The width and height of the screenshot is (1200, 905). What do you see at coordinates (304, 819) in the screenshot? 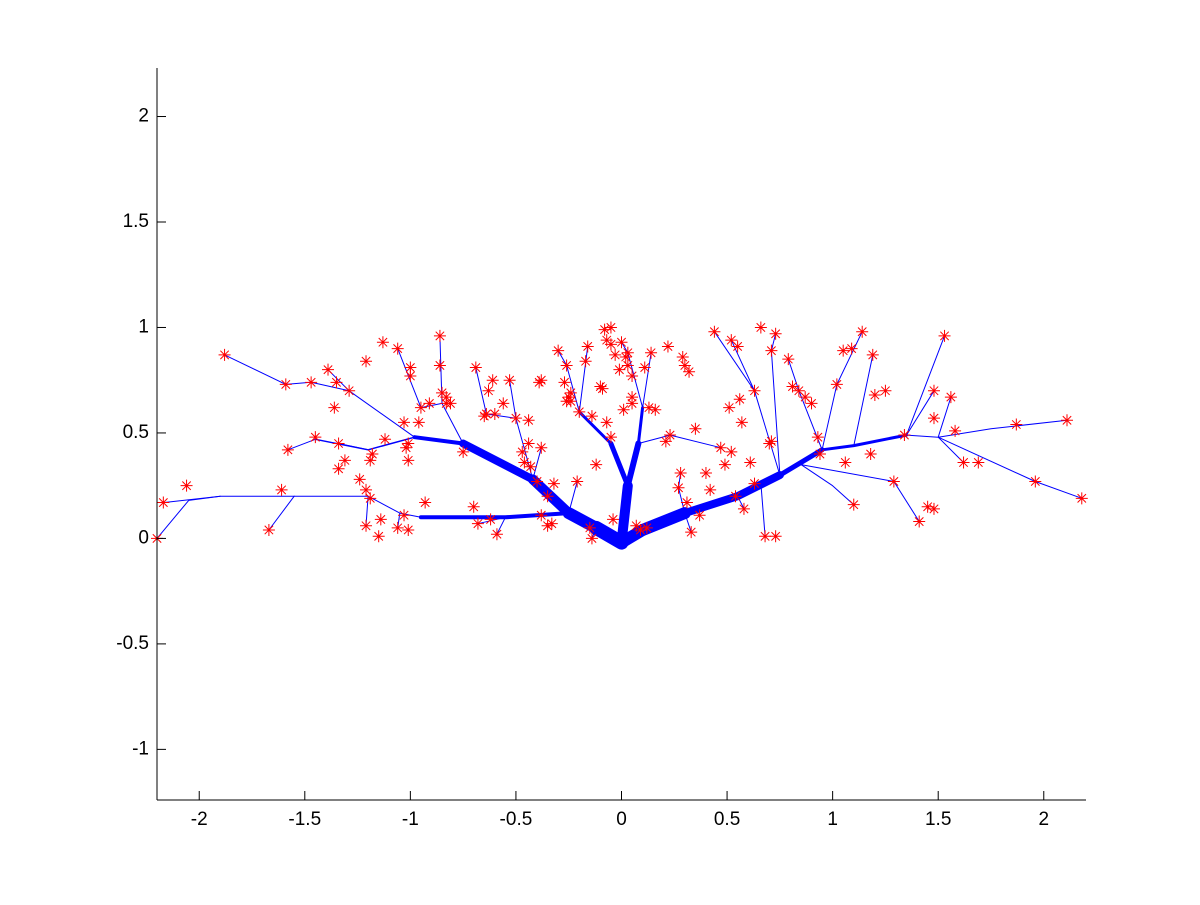
I see `x-tick-label: -1.5` at bounding box center [304, 819].